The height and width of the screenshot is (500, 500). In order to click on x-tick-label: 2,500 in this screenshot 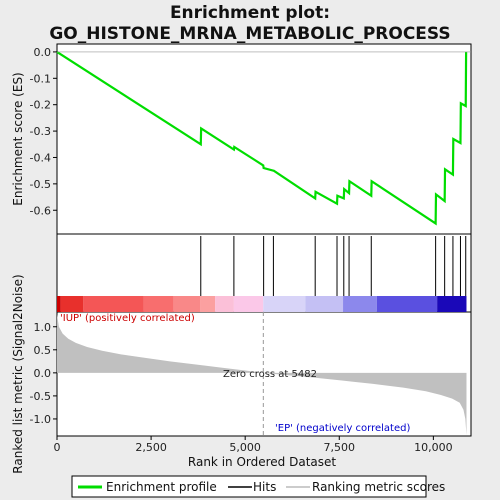, I will do `click(151, 447)`.